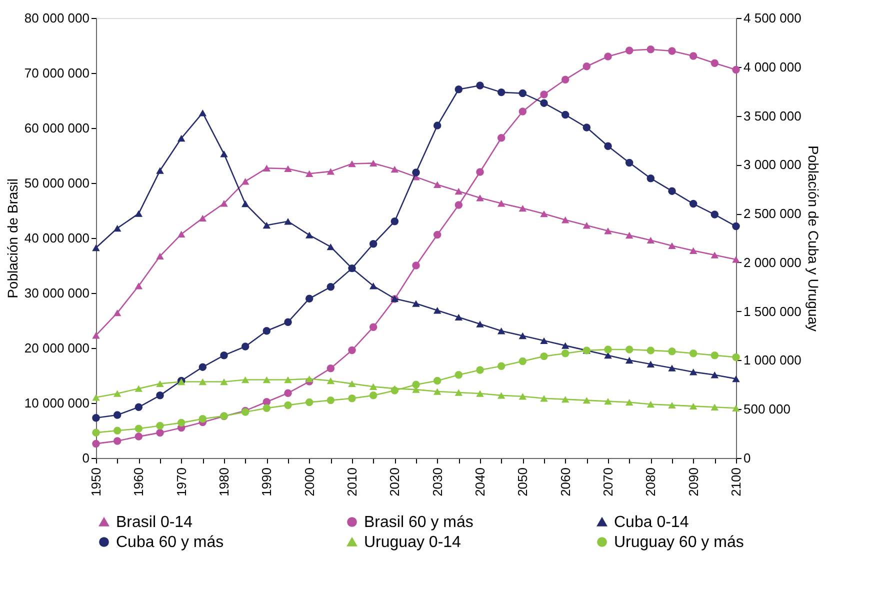 The image size is (894, 609). What do you see at coordinates (651, 522) in the screenshot?
I see `legend-label: Cuba 0-14` at bounding box center [651, 522].